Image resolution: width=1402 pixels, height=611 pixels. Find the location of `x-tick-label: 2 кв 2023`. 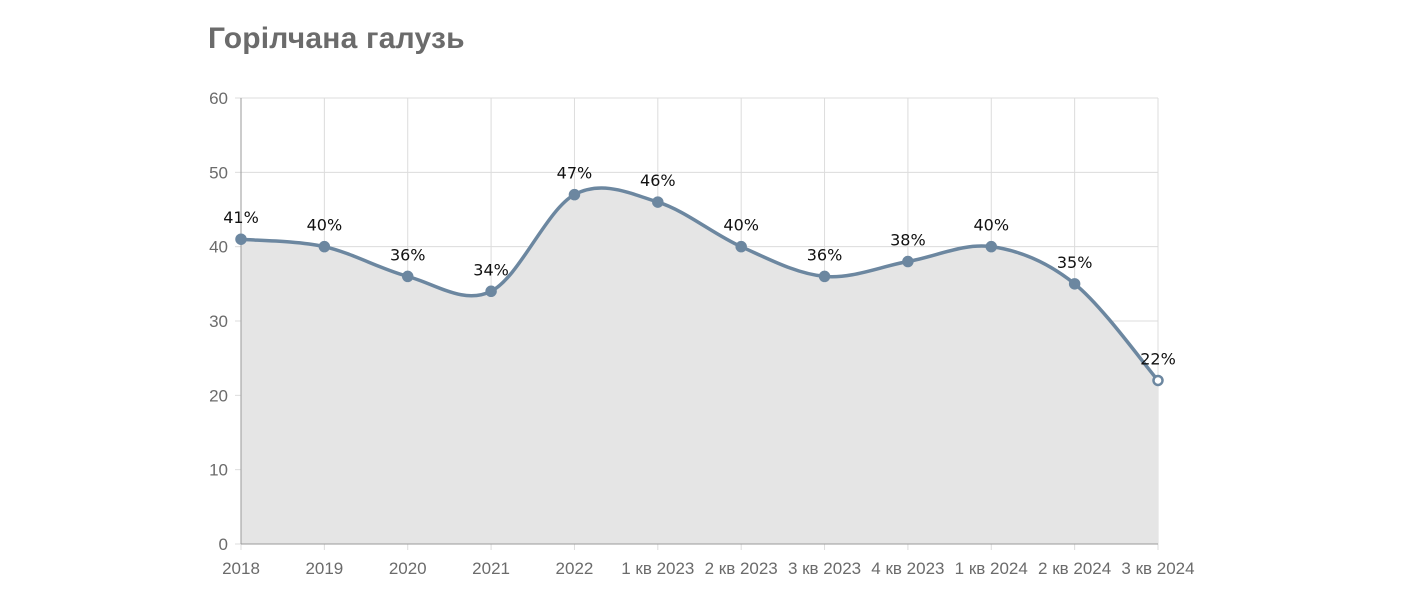

x-tick-label: 2 кв 2023 is located at coordinates (741, 568).